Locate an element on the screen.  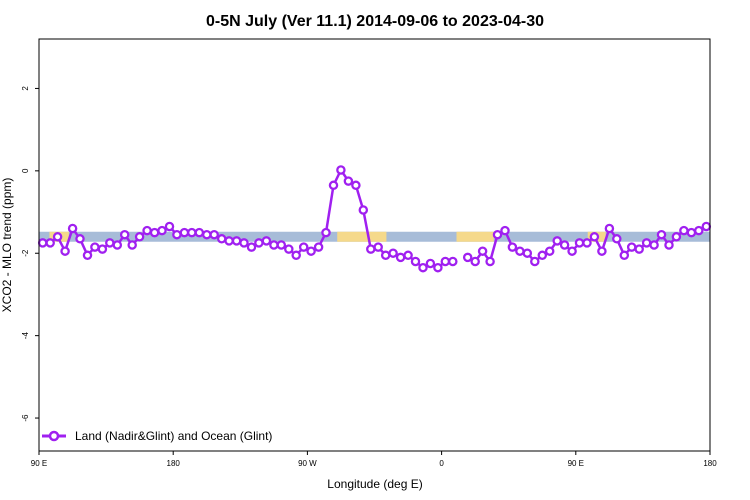
y-axis: 2 0 -2 -4 -6 is located at coordinates (30, 254).